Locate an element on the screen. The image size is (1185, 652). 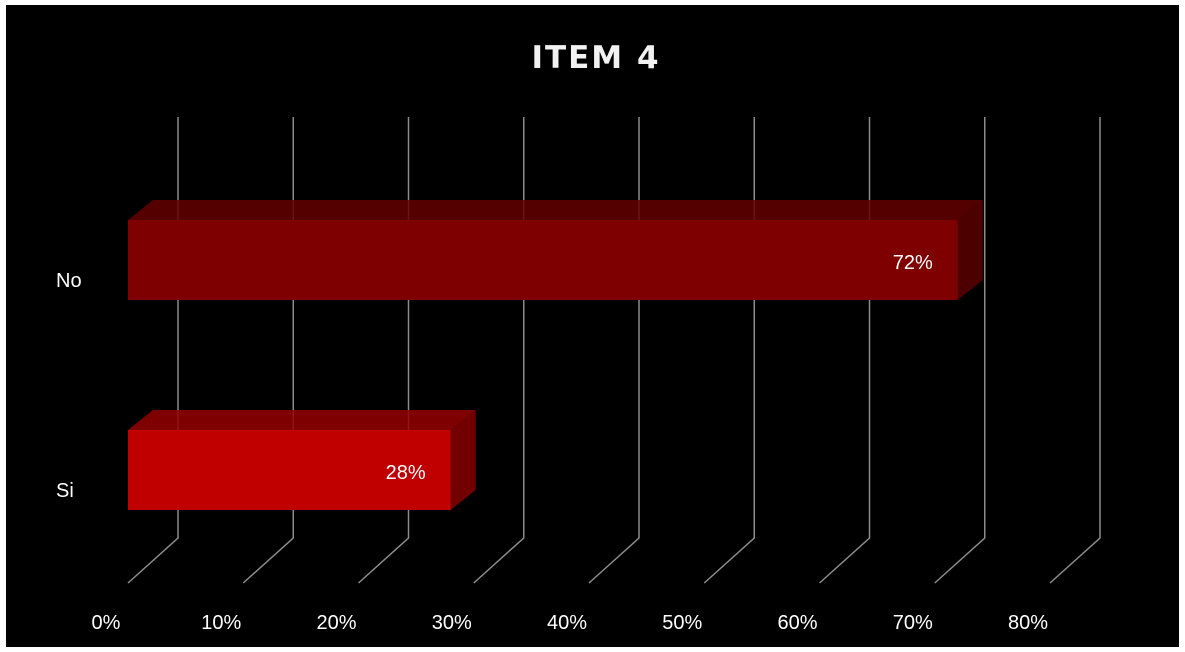
x-tick-label: 10% is located at coordinates (221, 623).